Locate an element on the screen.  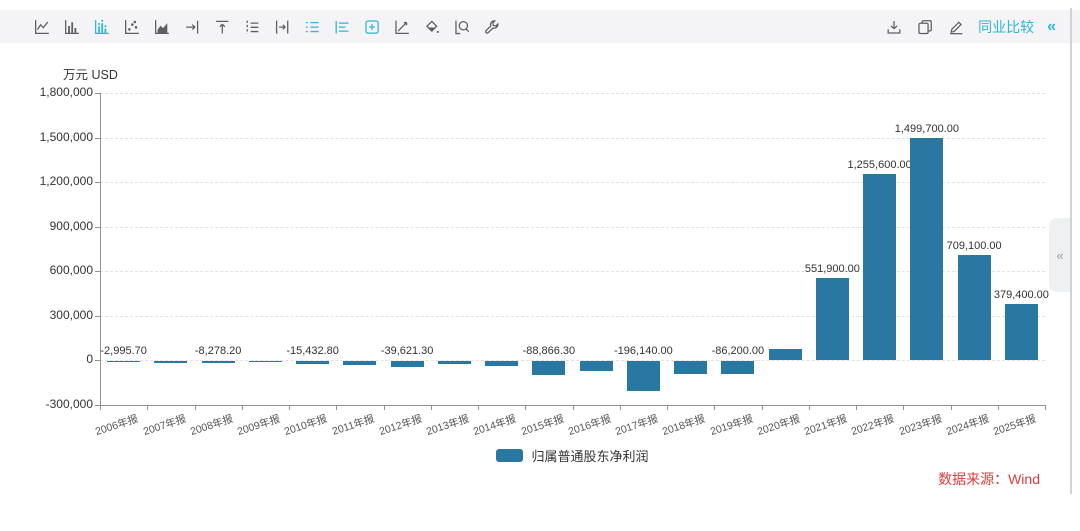
x-axis-category-label: 2008年报 is located at coordinates (211, 425).